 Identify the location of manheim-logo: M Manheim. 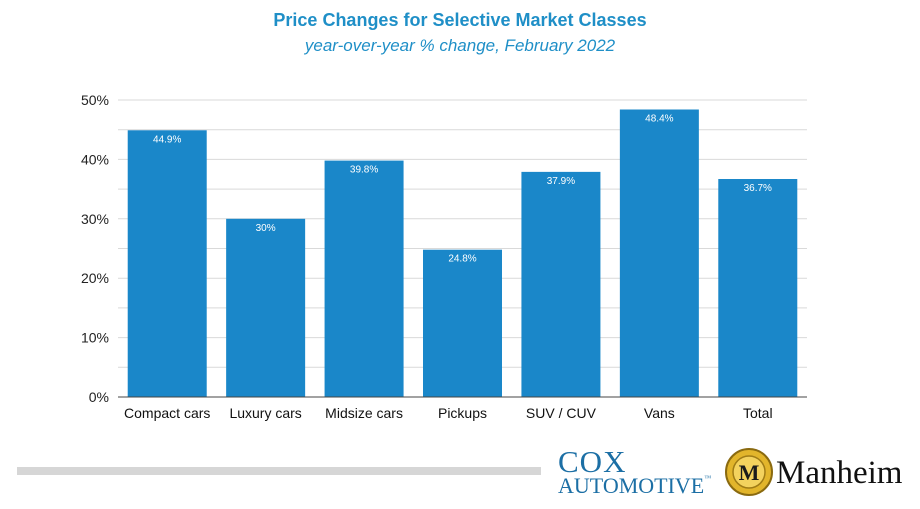
(819, 472).